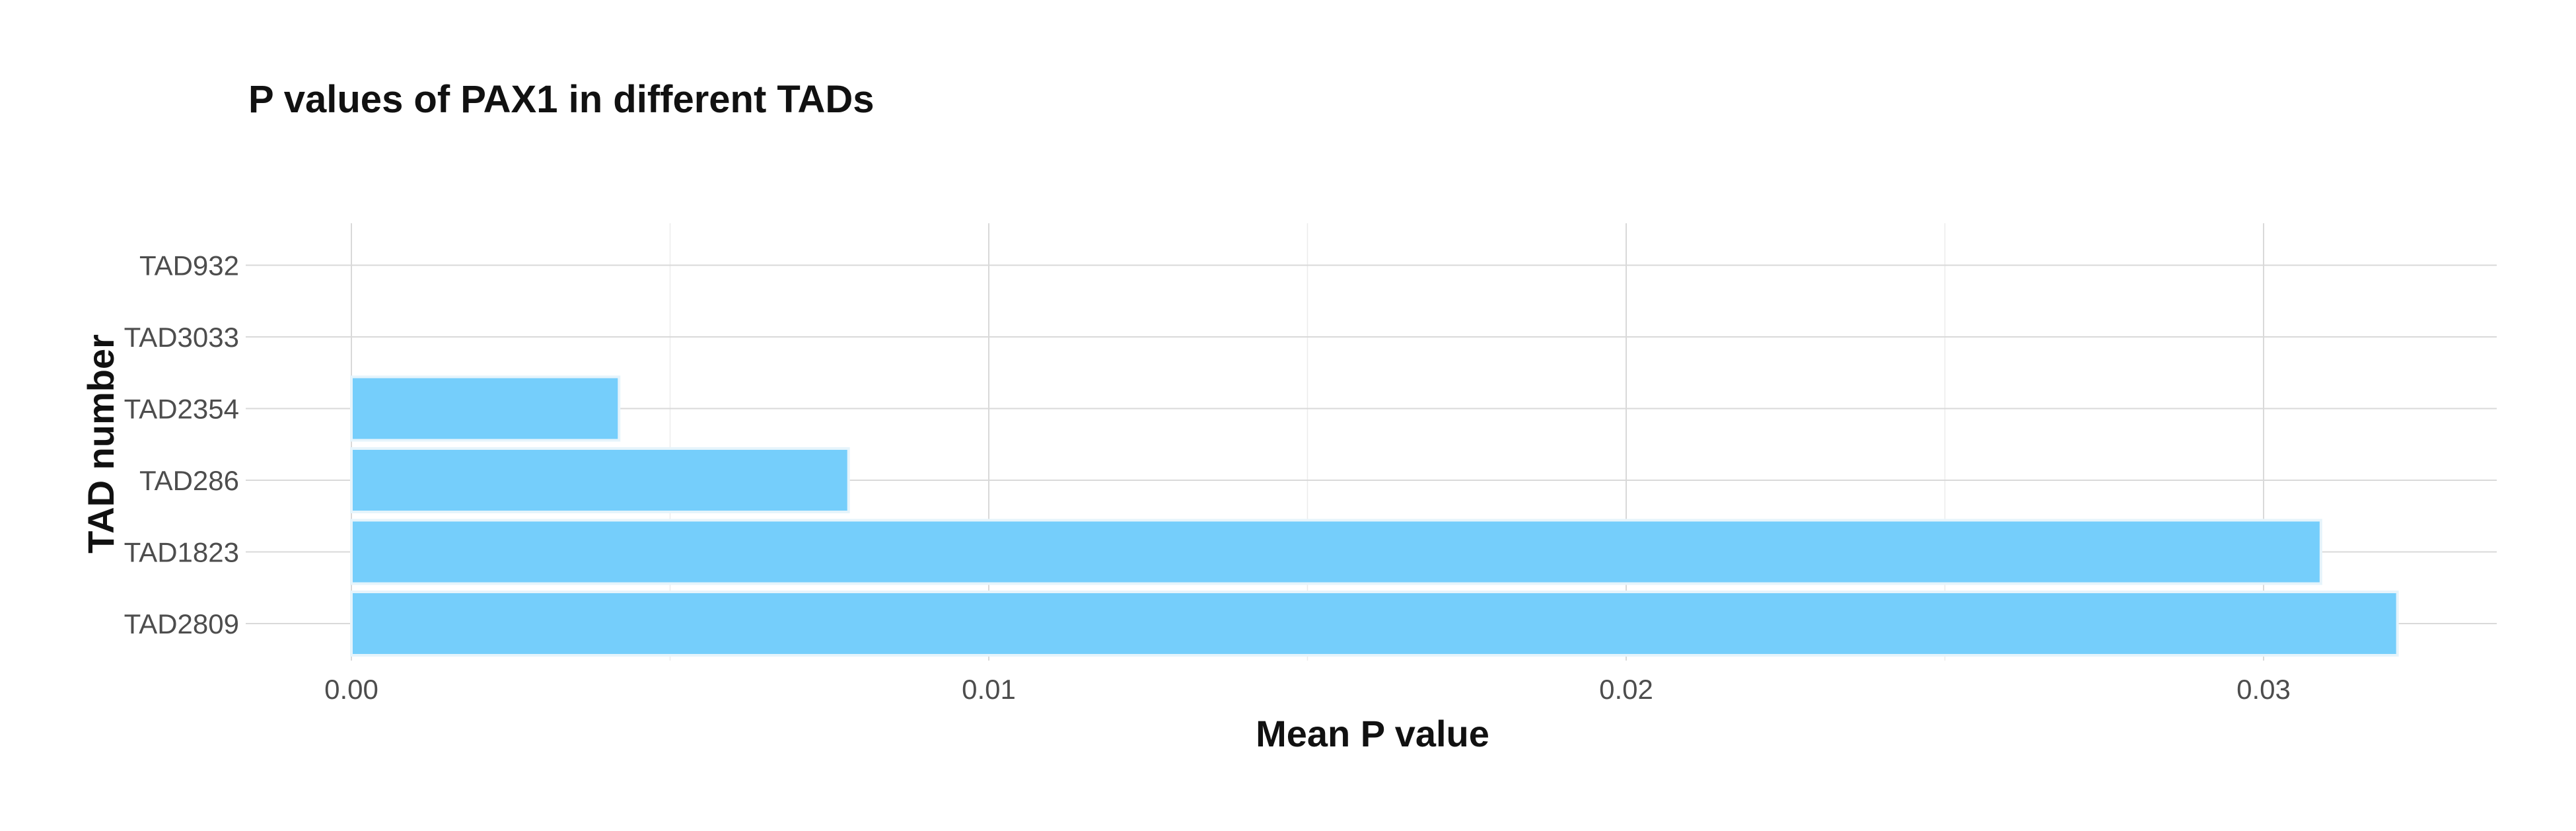  I want to click on x-tick-label: 0.02, so click(1626, 690).